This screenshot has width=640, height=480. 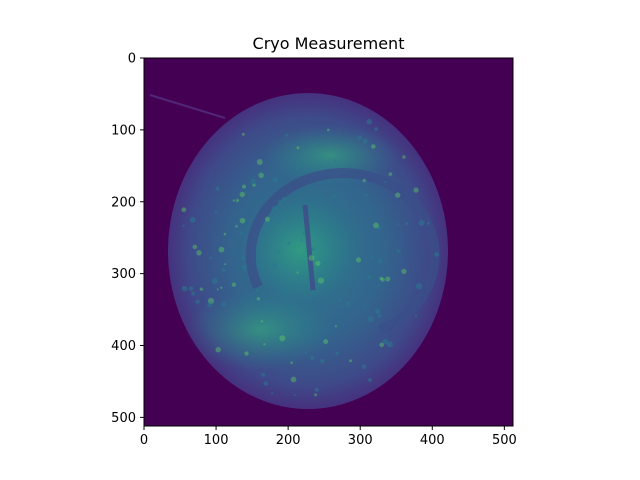 I want to click on inner-ring, so click(x=342, y=251).